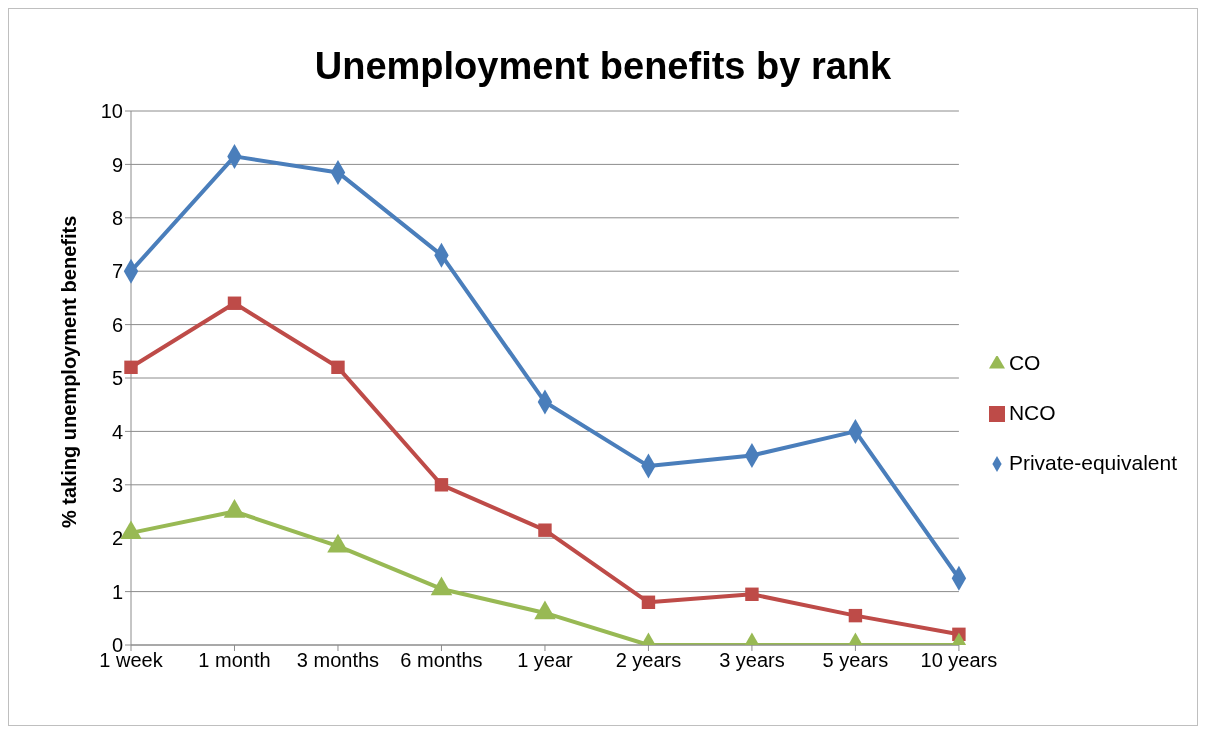 This screenshot has width=1205, height=733. I want to click on y-tick-label: 1, so click(117, 591).